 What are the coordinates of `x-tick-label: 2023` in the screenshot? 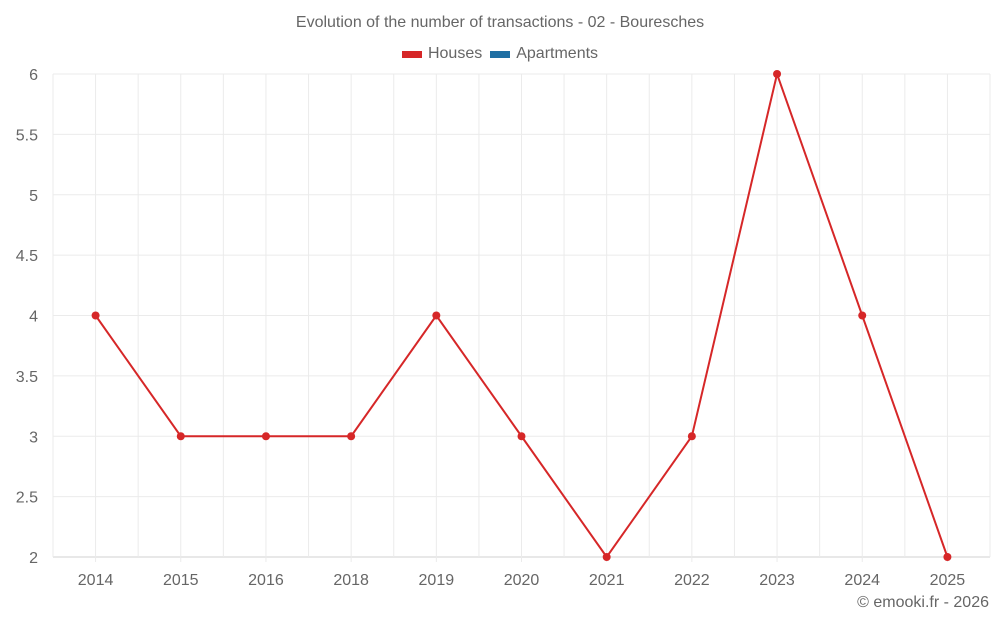 It's located at (777, 580).